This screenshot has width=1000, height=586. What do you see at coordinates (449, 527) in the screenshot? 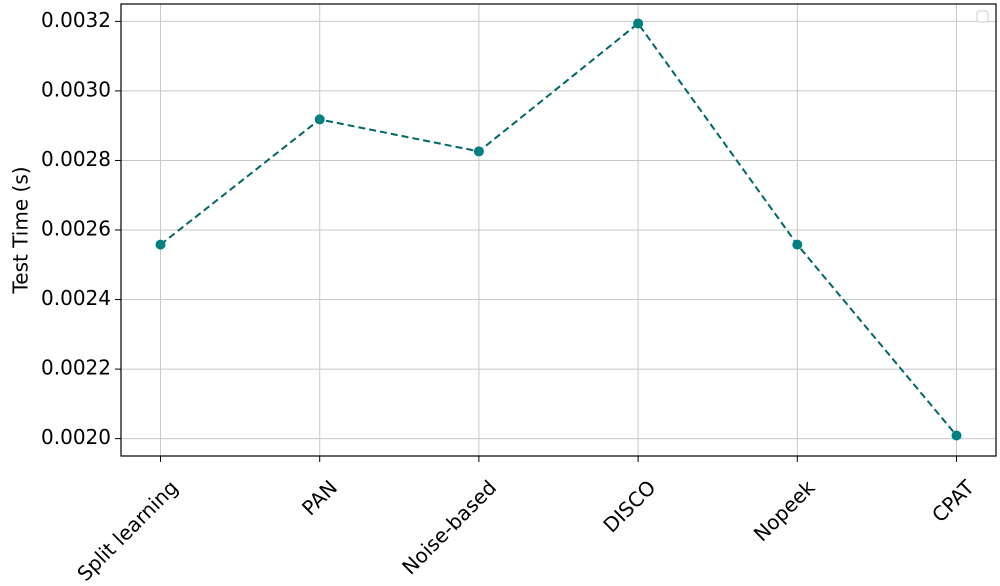
I see `x-tick-label: Noise-based` at bounding box center [449, 527].